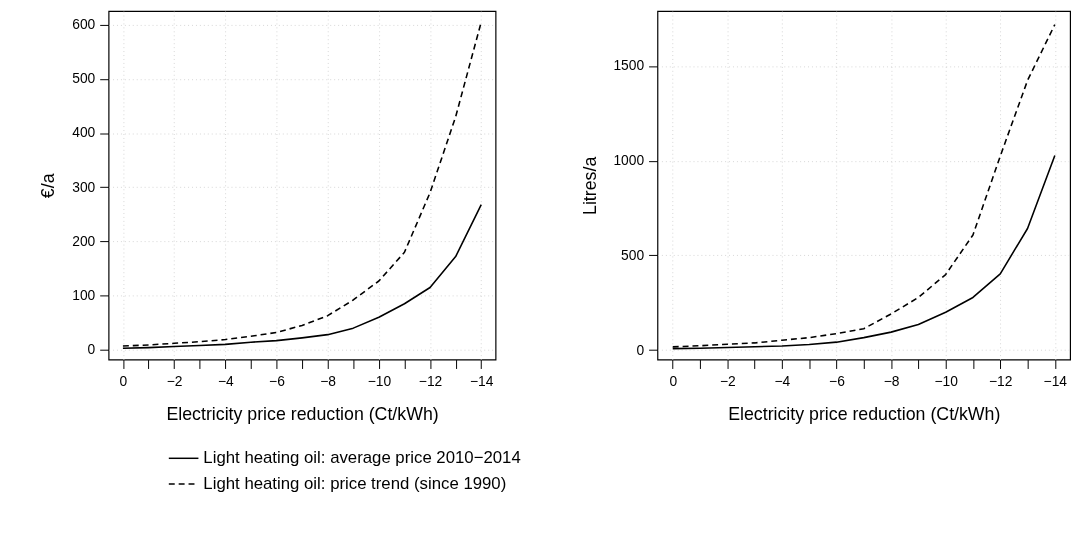  I want to click on y-tick-label: 200, so click(84, 240).